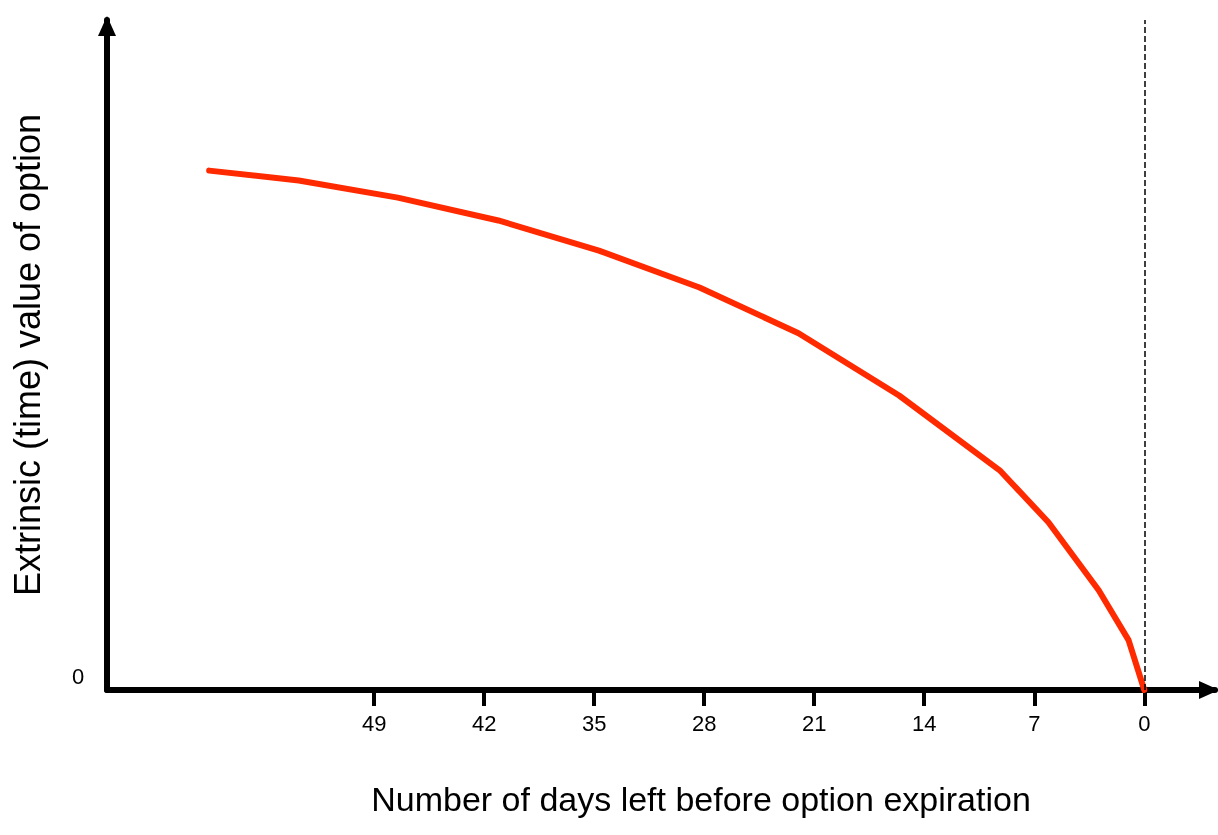 The image size is (1218, 835). Describe the element at coordinates (1034, 723) in the screenshot. I see `x-tick-label: 7` at that location.